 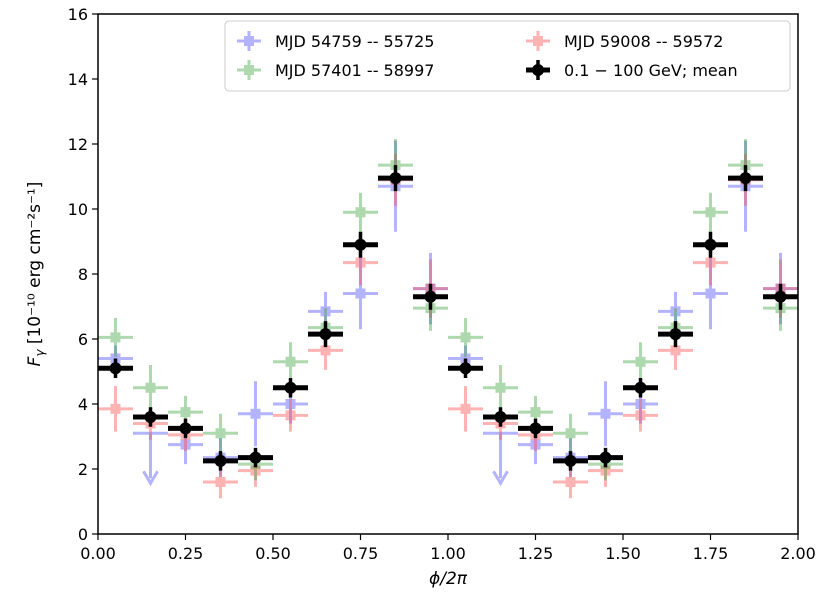 I want to click on y-tick-label: 2, so click(x=83, y=469).